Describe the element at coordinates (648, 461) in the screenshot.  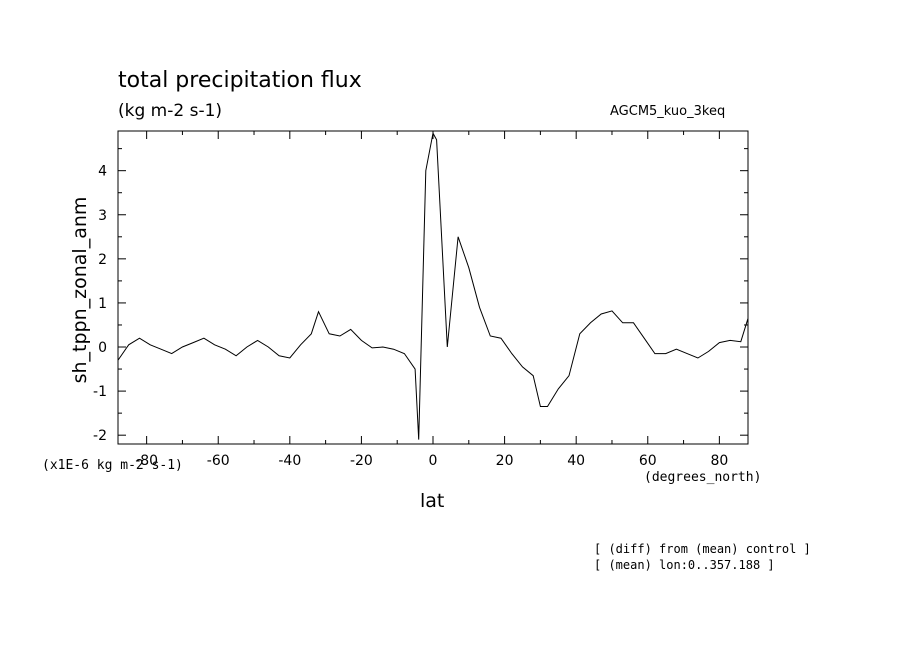
I see `x-tick-label: 60` at that location.